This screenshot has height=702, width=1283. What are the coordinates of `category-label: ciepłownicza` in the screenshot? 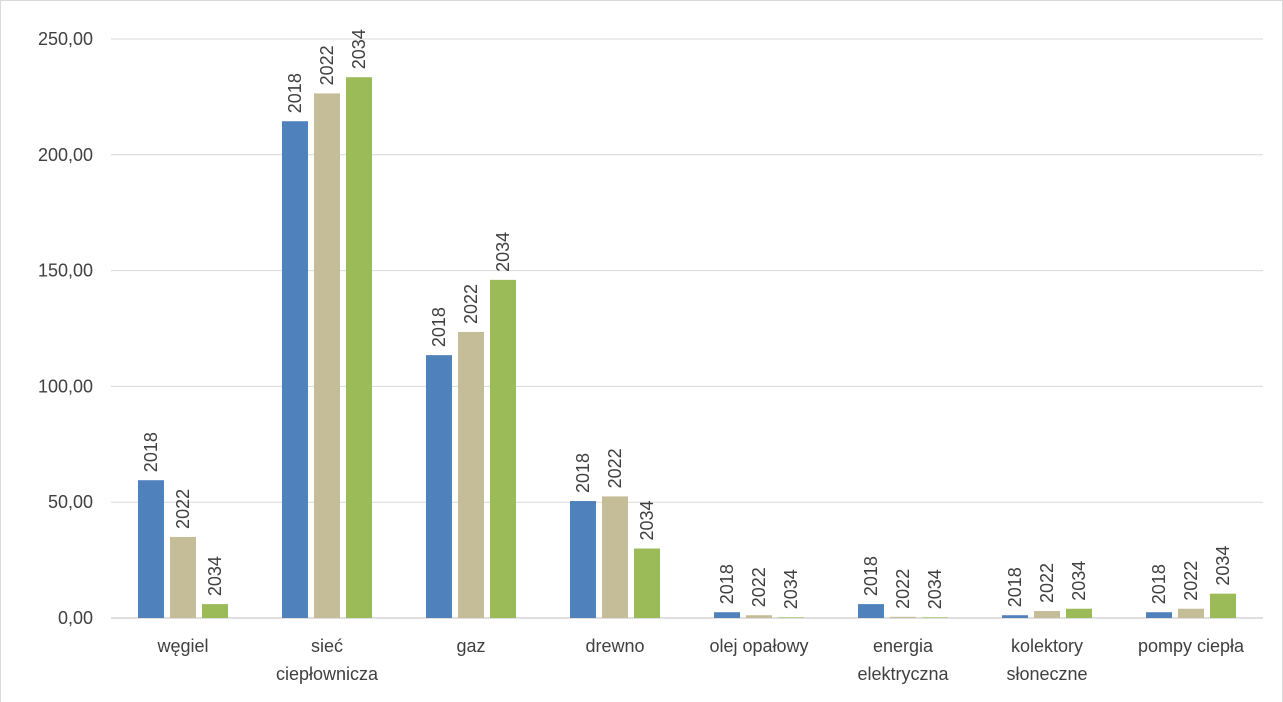 It's located at (327, 674).